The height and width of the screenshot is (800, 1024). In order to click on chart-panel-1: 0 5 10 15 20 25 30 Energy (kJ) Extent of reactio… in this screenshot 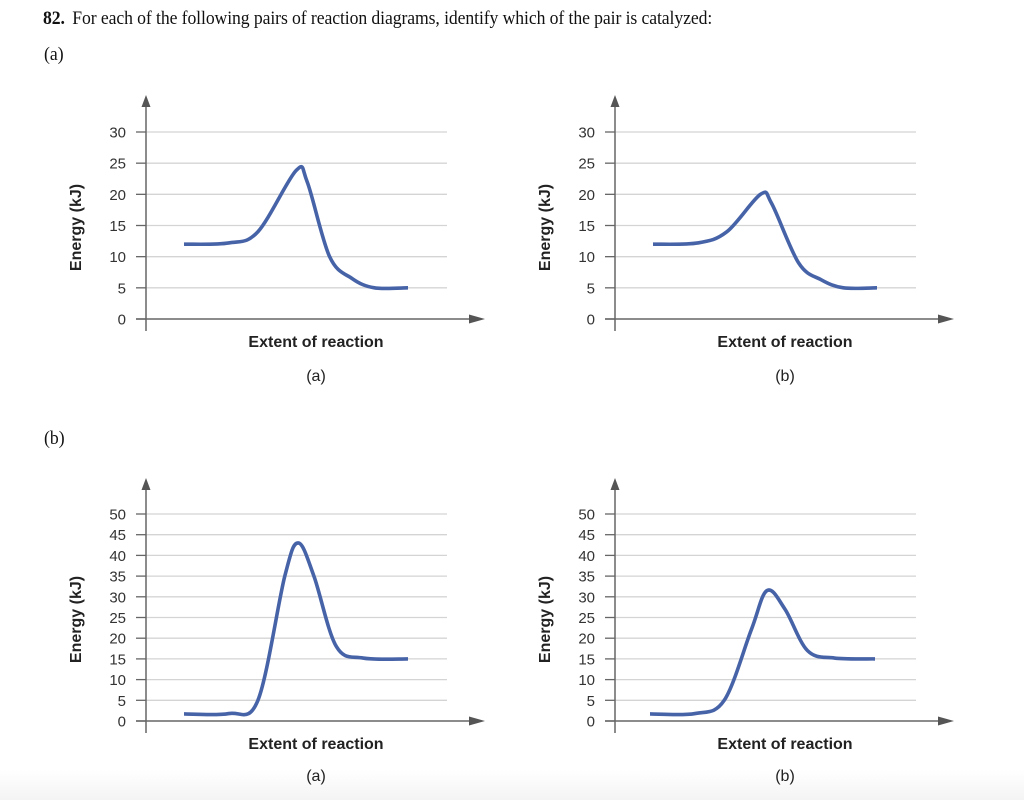, I will do `click(745, 240)`.